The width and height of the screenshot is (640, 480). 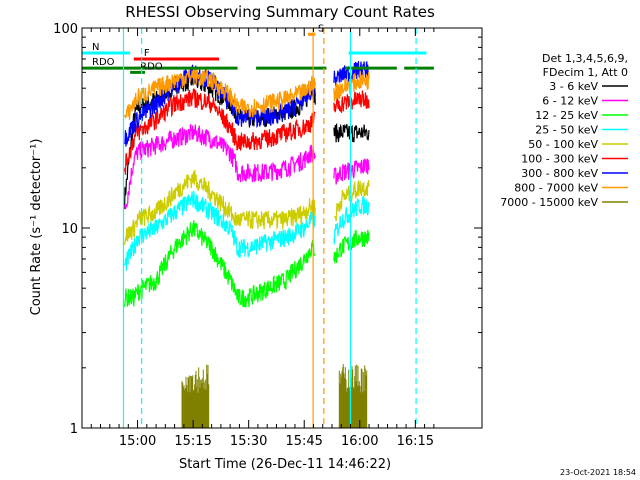 I want to click on series-6-12-kev, so click(x=247, y=167).